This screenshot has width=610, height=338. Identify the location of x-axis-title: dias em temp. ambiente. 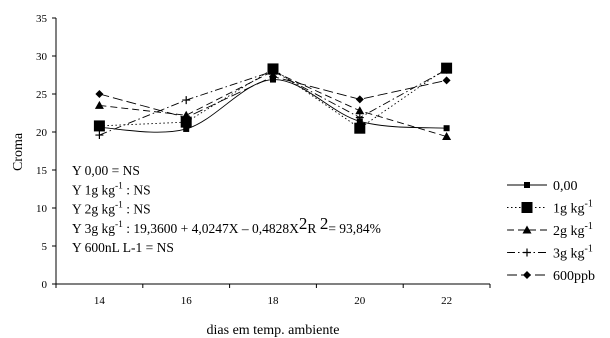
(273, 330).